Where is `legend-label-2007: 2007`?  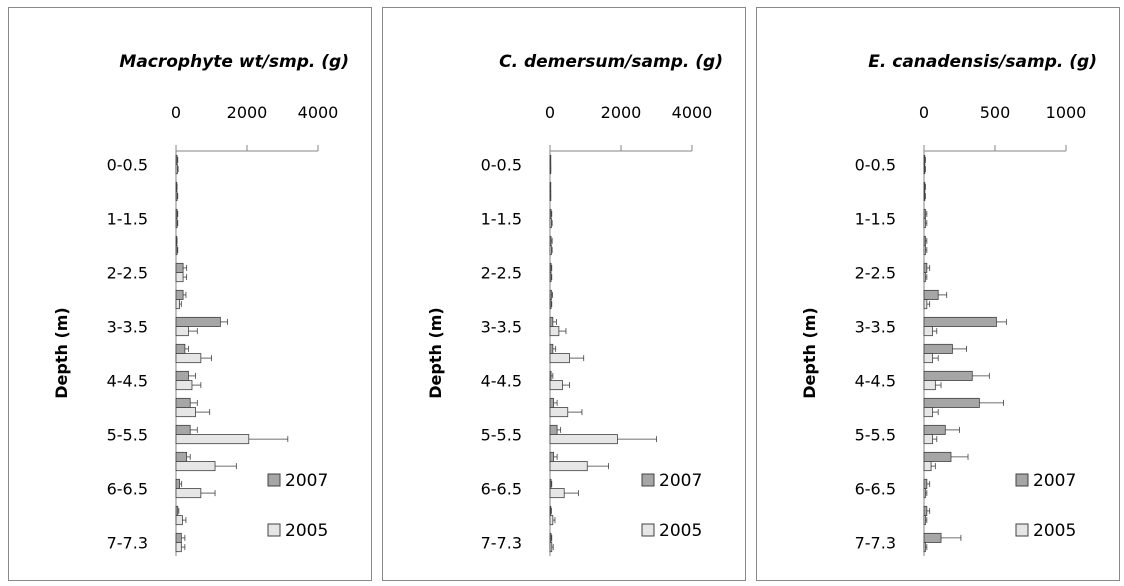 legend-label-2007: 2007 is located at coordinates (1054, 481).